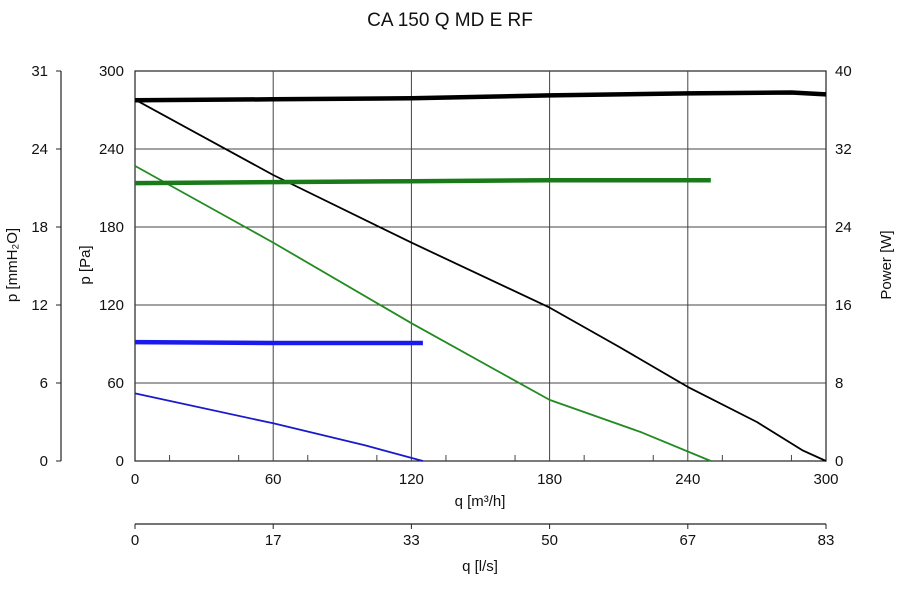  I want to click on x2-axis-label: q [l/s], so click(480, 566).